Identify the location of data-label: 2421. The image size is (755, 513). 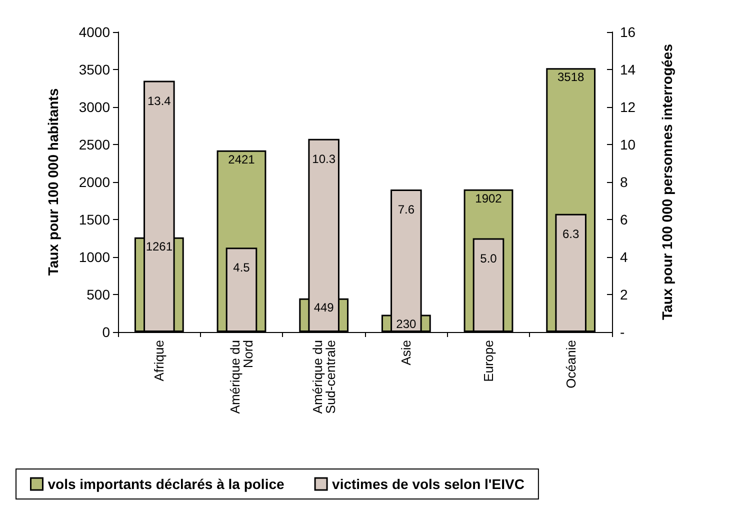
(242, 159).